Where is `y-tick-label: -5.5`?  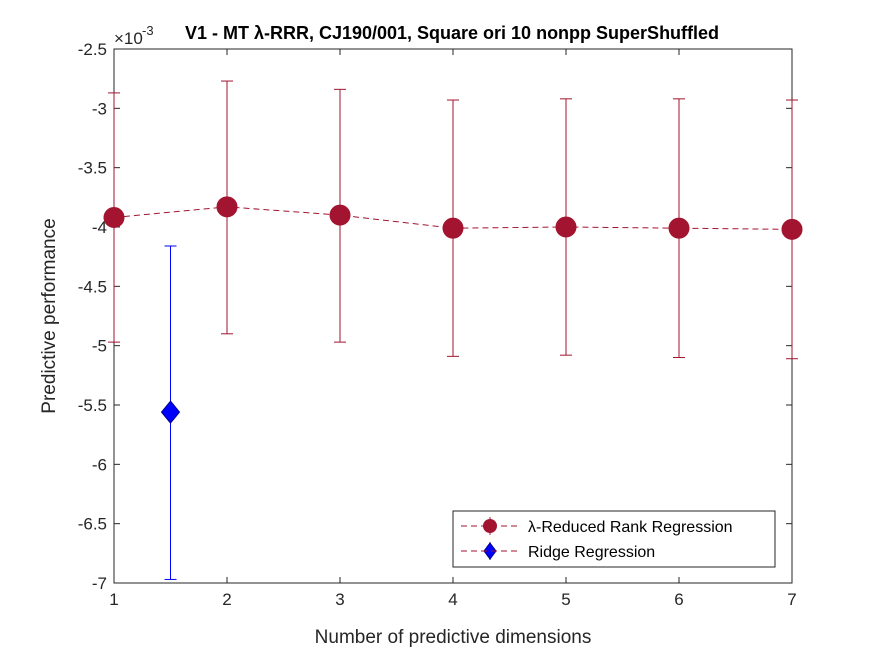
y-tick-label: -5.5 is located at coordinates (92, 405).